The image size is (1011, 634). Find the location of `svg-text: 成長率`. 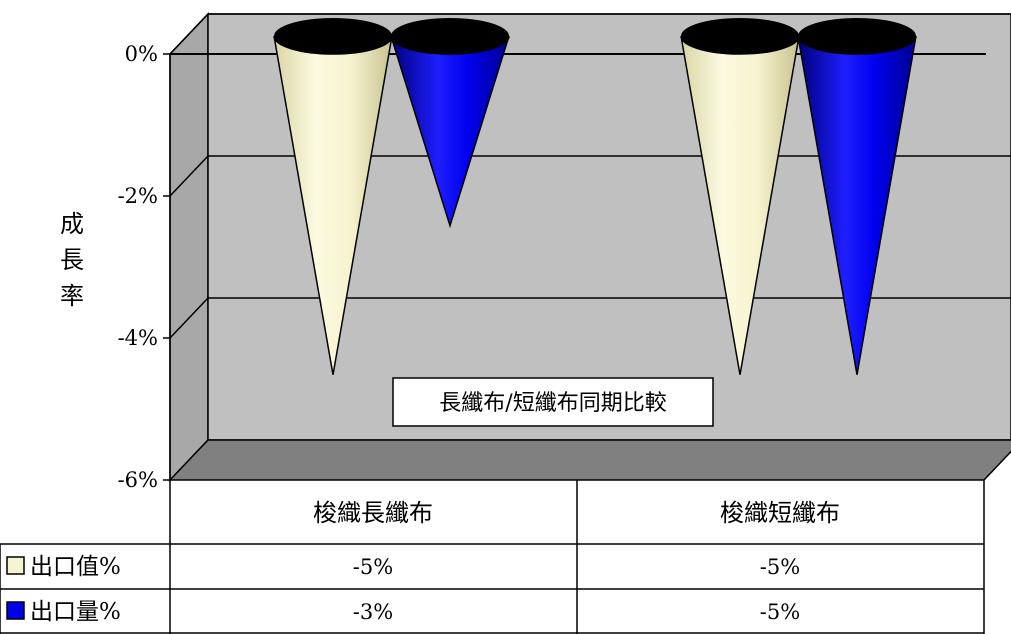

svg-text: 成長率 is located at coordinates (72, 260).